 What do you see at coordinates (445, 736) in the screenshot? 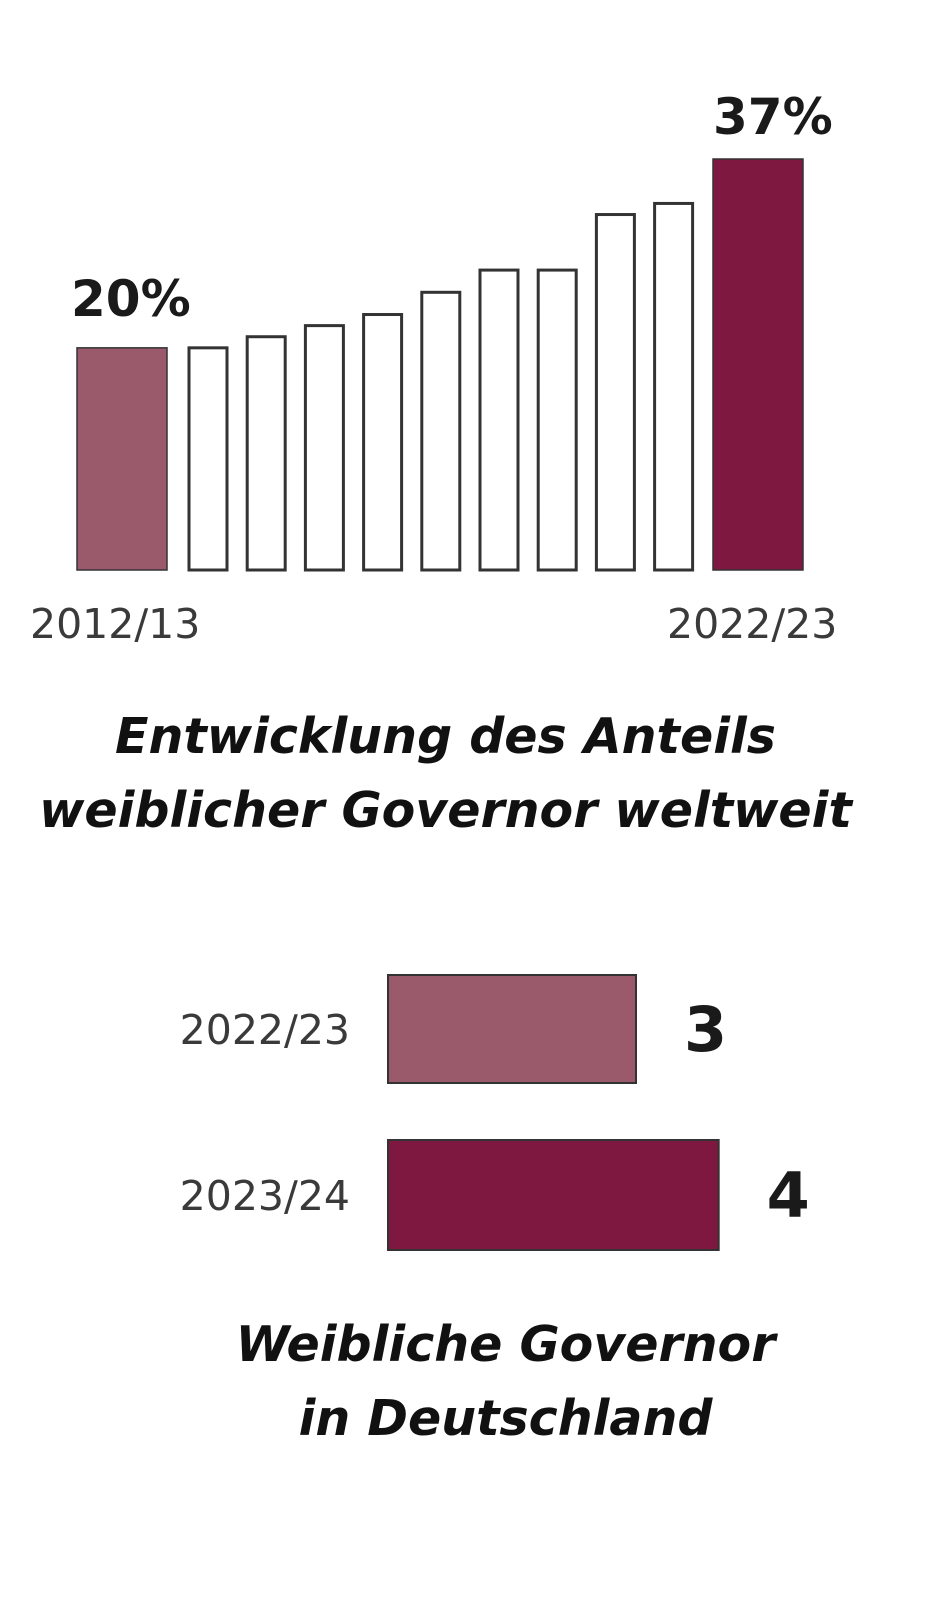
I see `world-chart-title-line-1: Entwicklung des Anteils` at bounding box center [445, 736].